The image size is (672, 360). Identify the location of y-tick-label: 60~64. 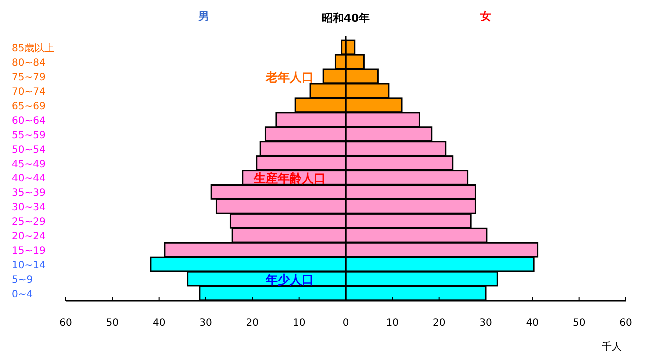
(29, 121).